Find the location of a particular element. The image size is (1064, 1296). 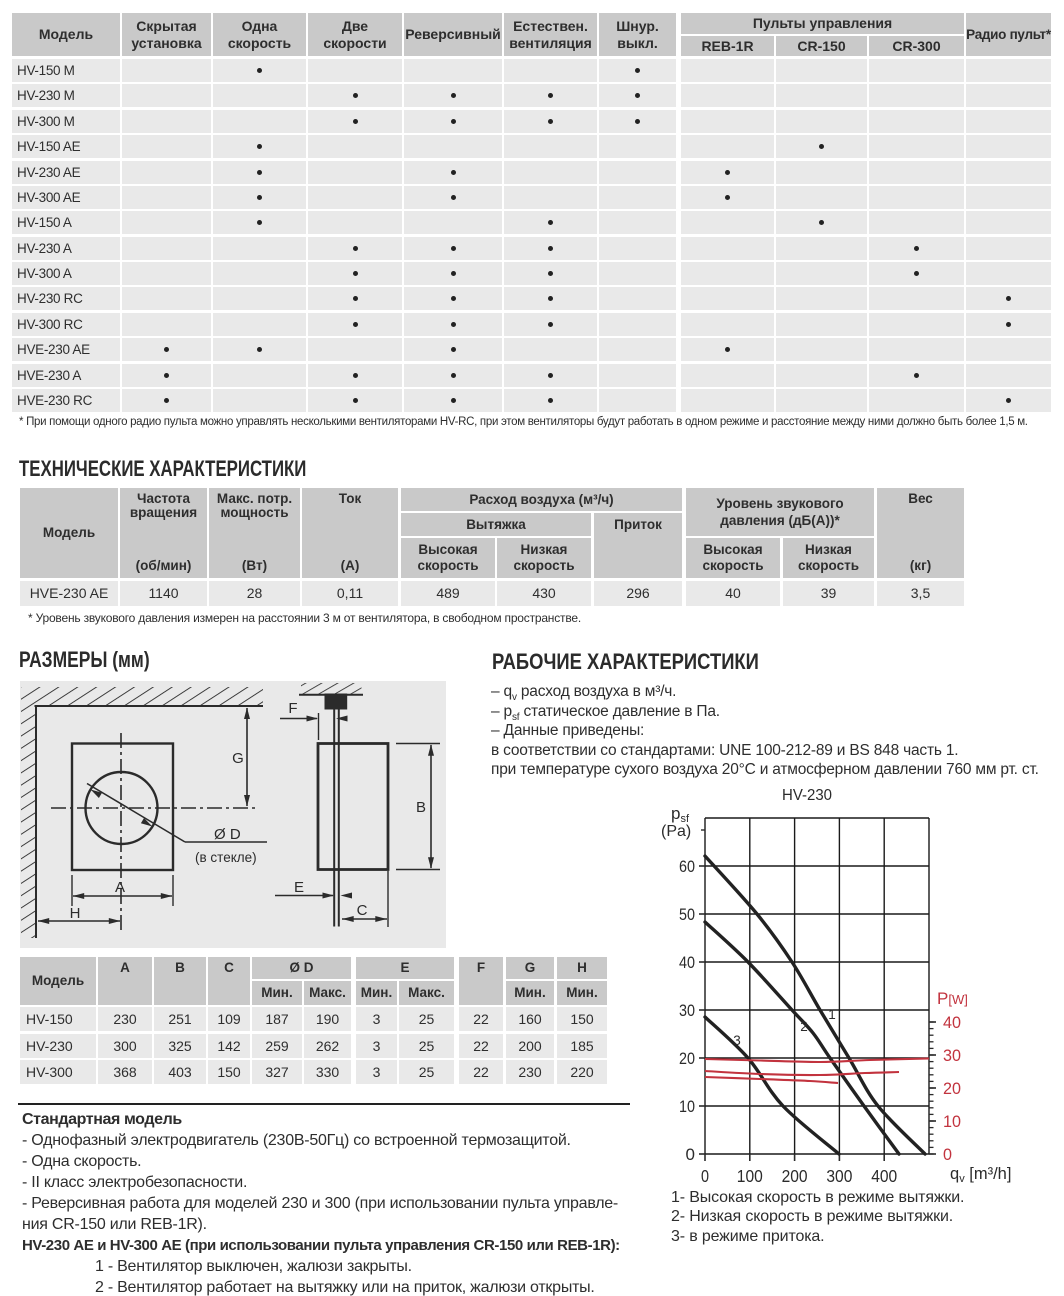

svg-text: 2 is located at coordinates (804, 1026).